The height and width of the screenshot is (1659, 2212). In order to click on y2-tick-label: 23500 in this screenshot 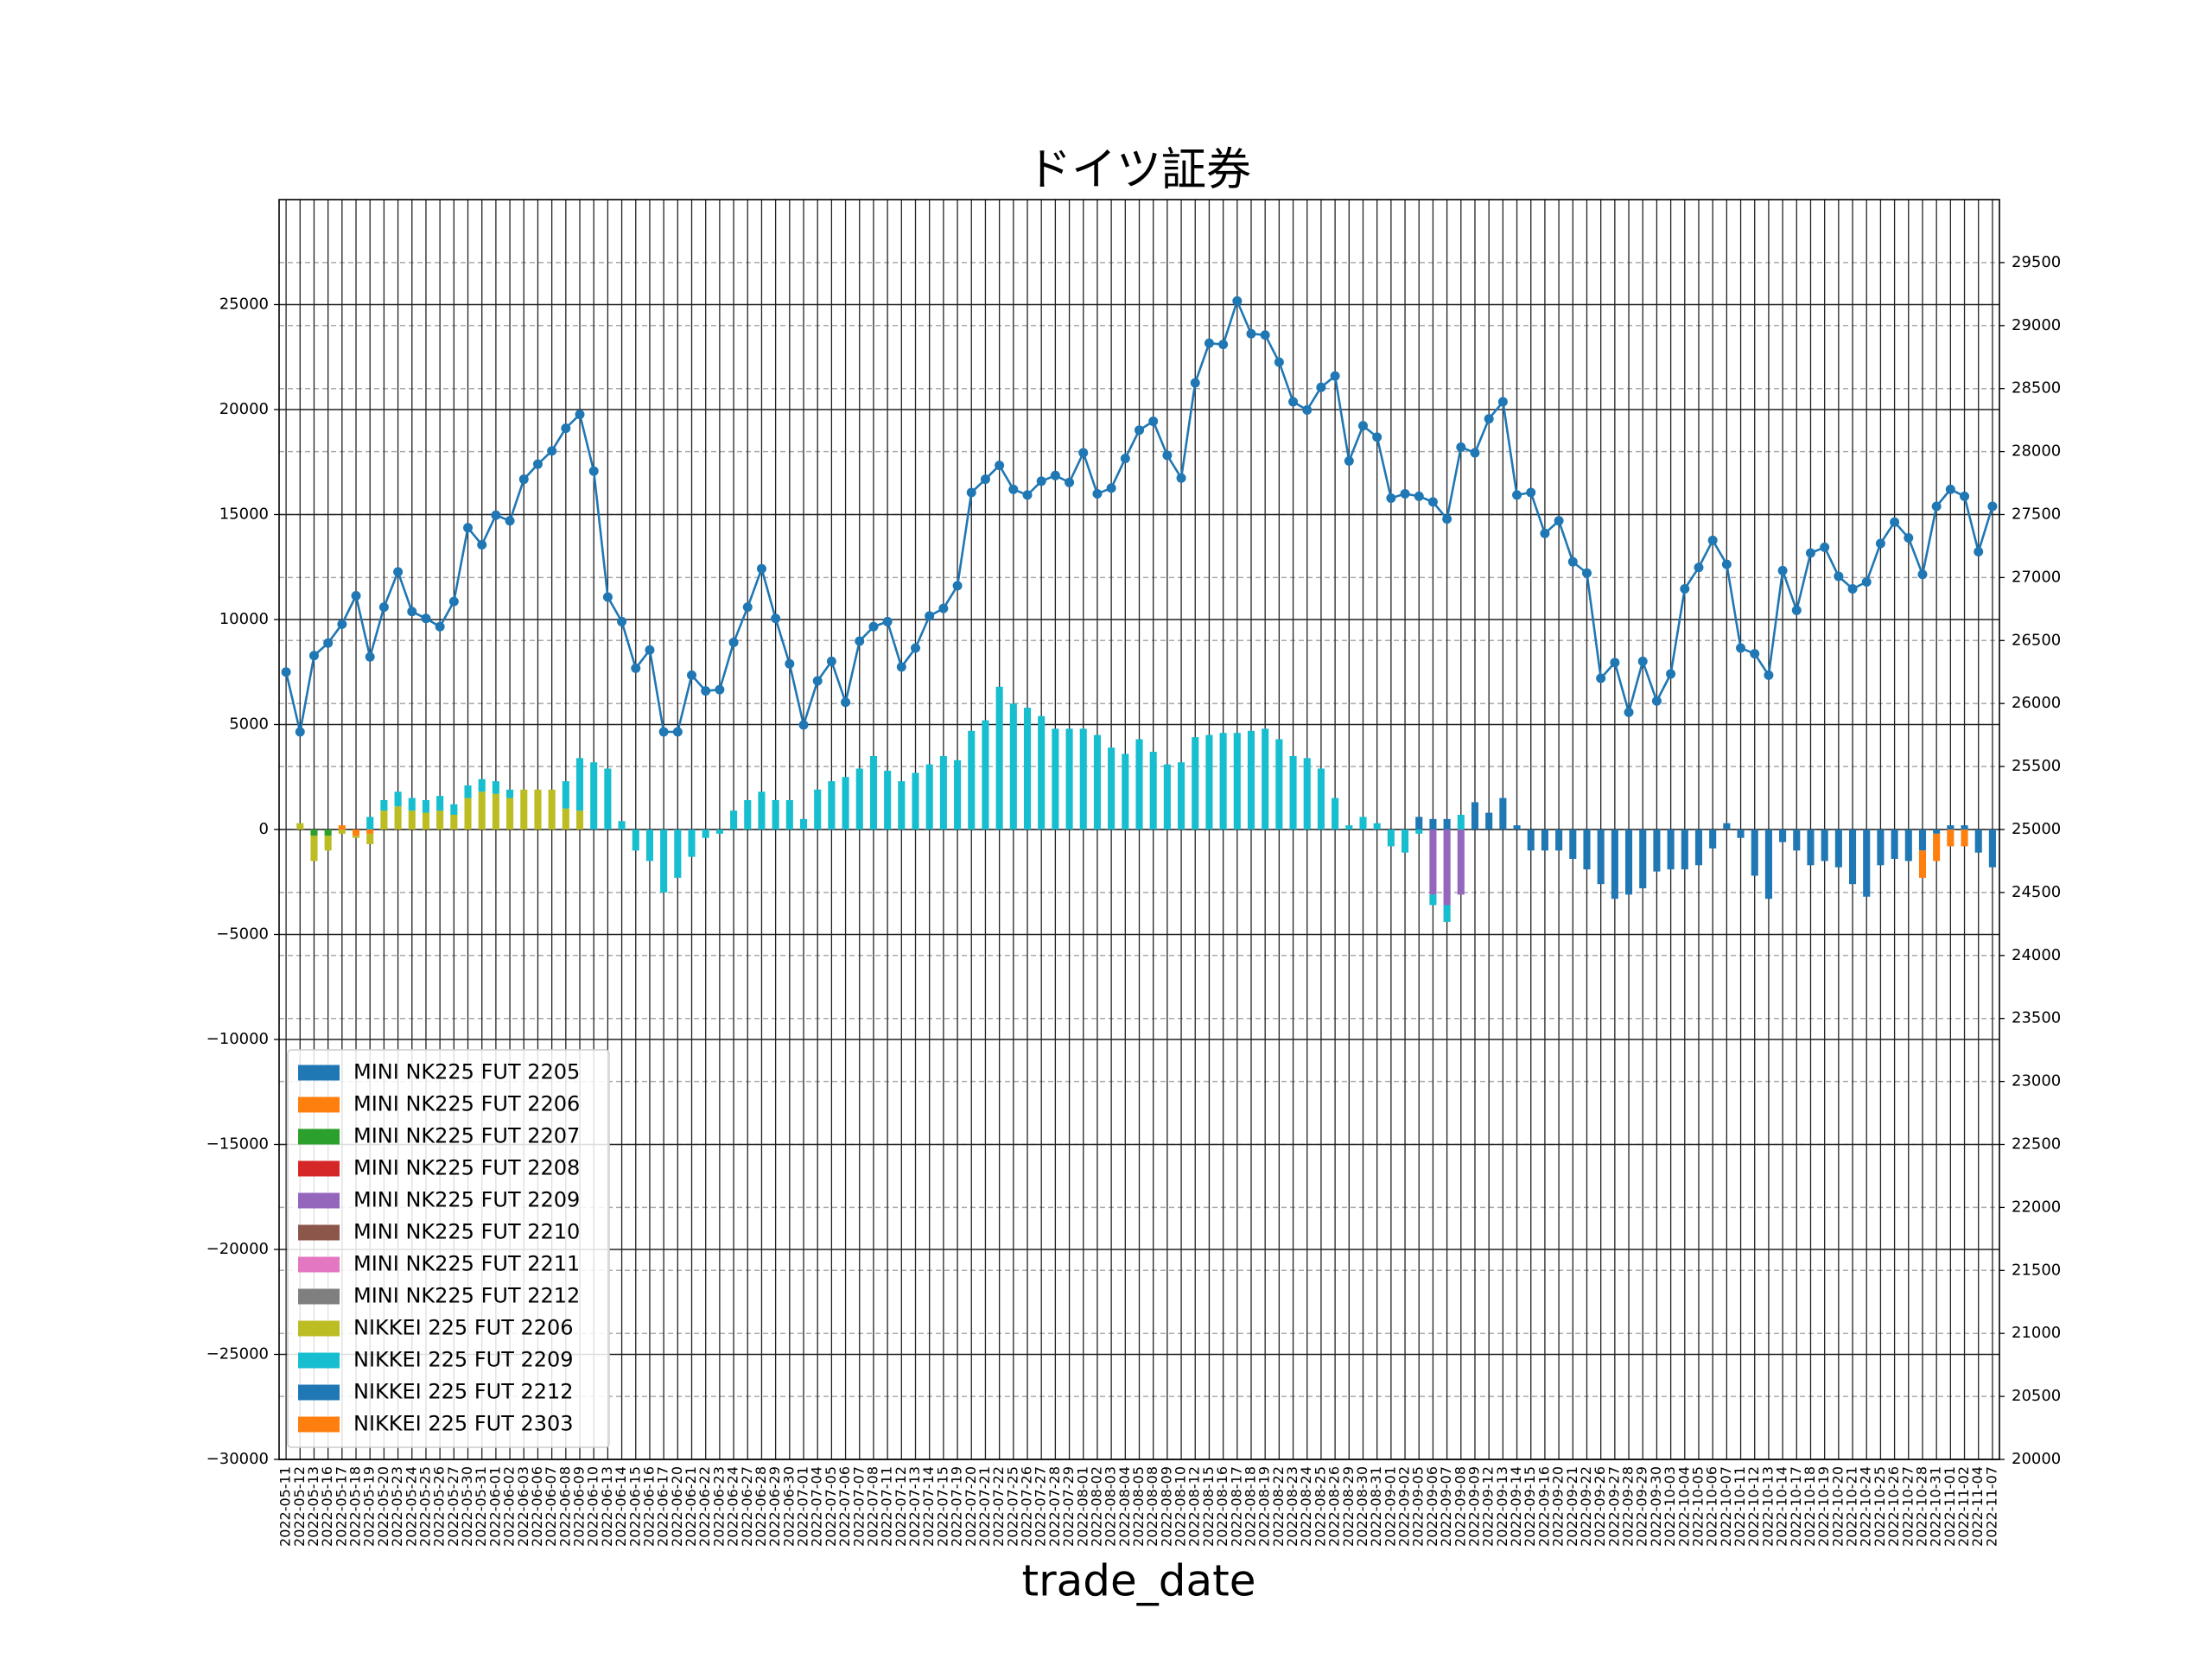, I will do `click(2036, 1018)`.